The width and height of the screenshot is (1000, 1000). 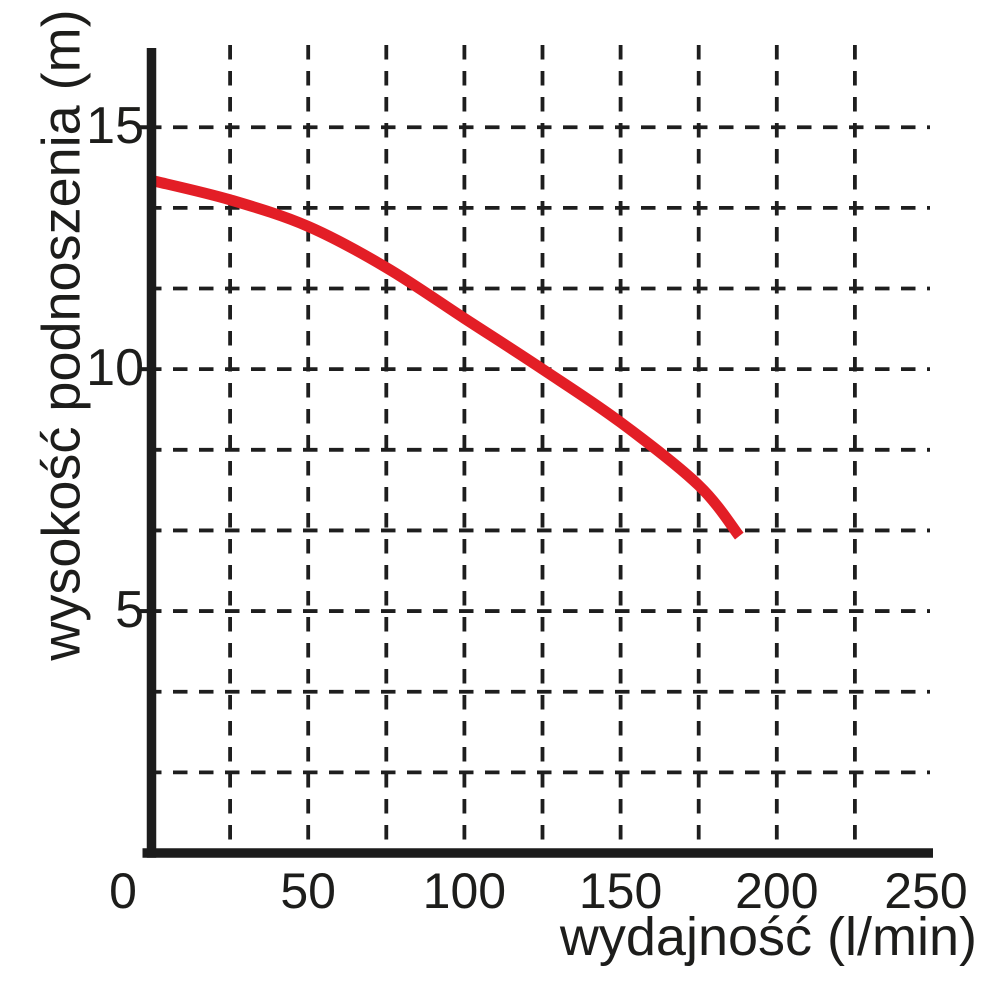 What do you see at coordinates (464, 891) in the screenshot?
I see `x-tick-label: 100` at bounding box center [464, 891].